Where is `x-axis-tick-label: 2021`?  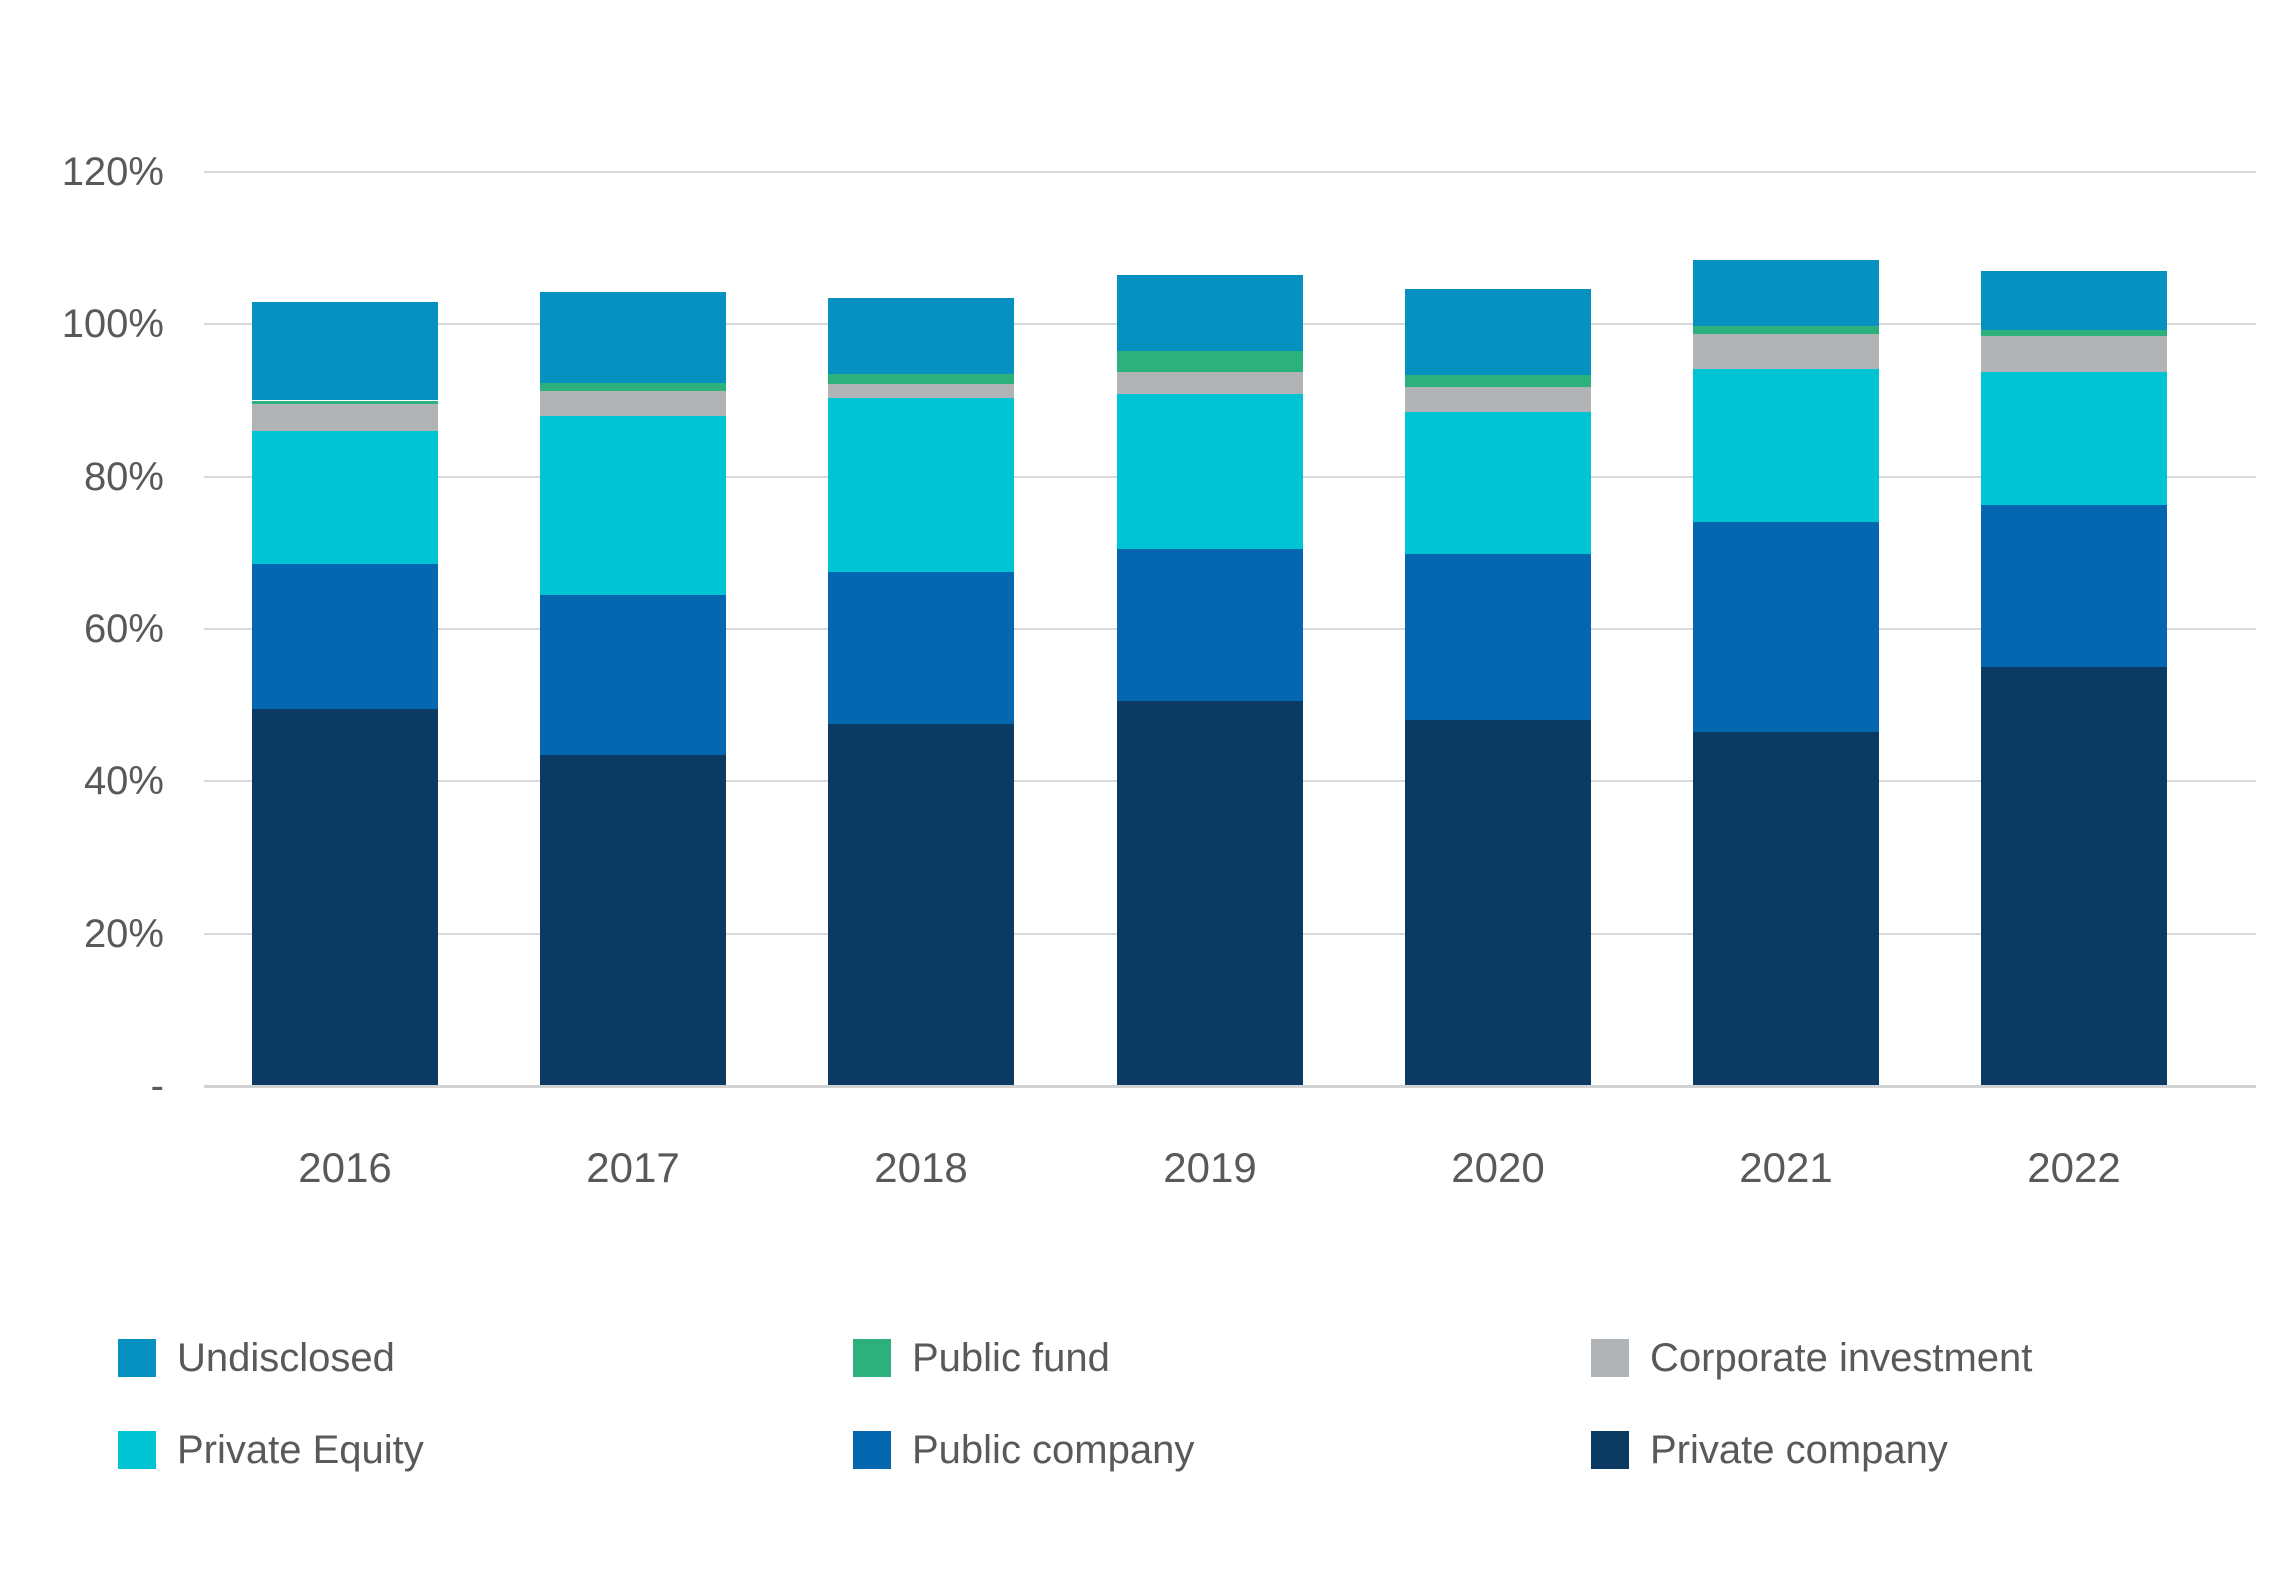
x-axis-tick-label: 2021 is located at coordinates (1786, 1167).